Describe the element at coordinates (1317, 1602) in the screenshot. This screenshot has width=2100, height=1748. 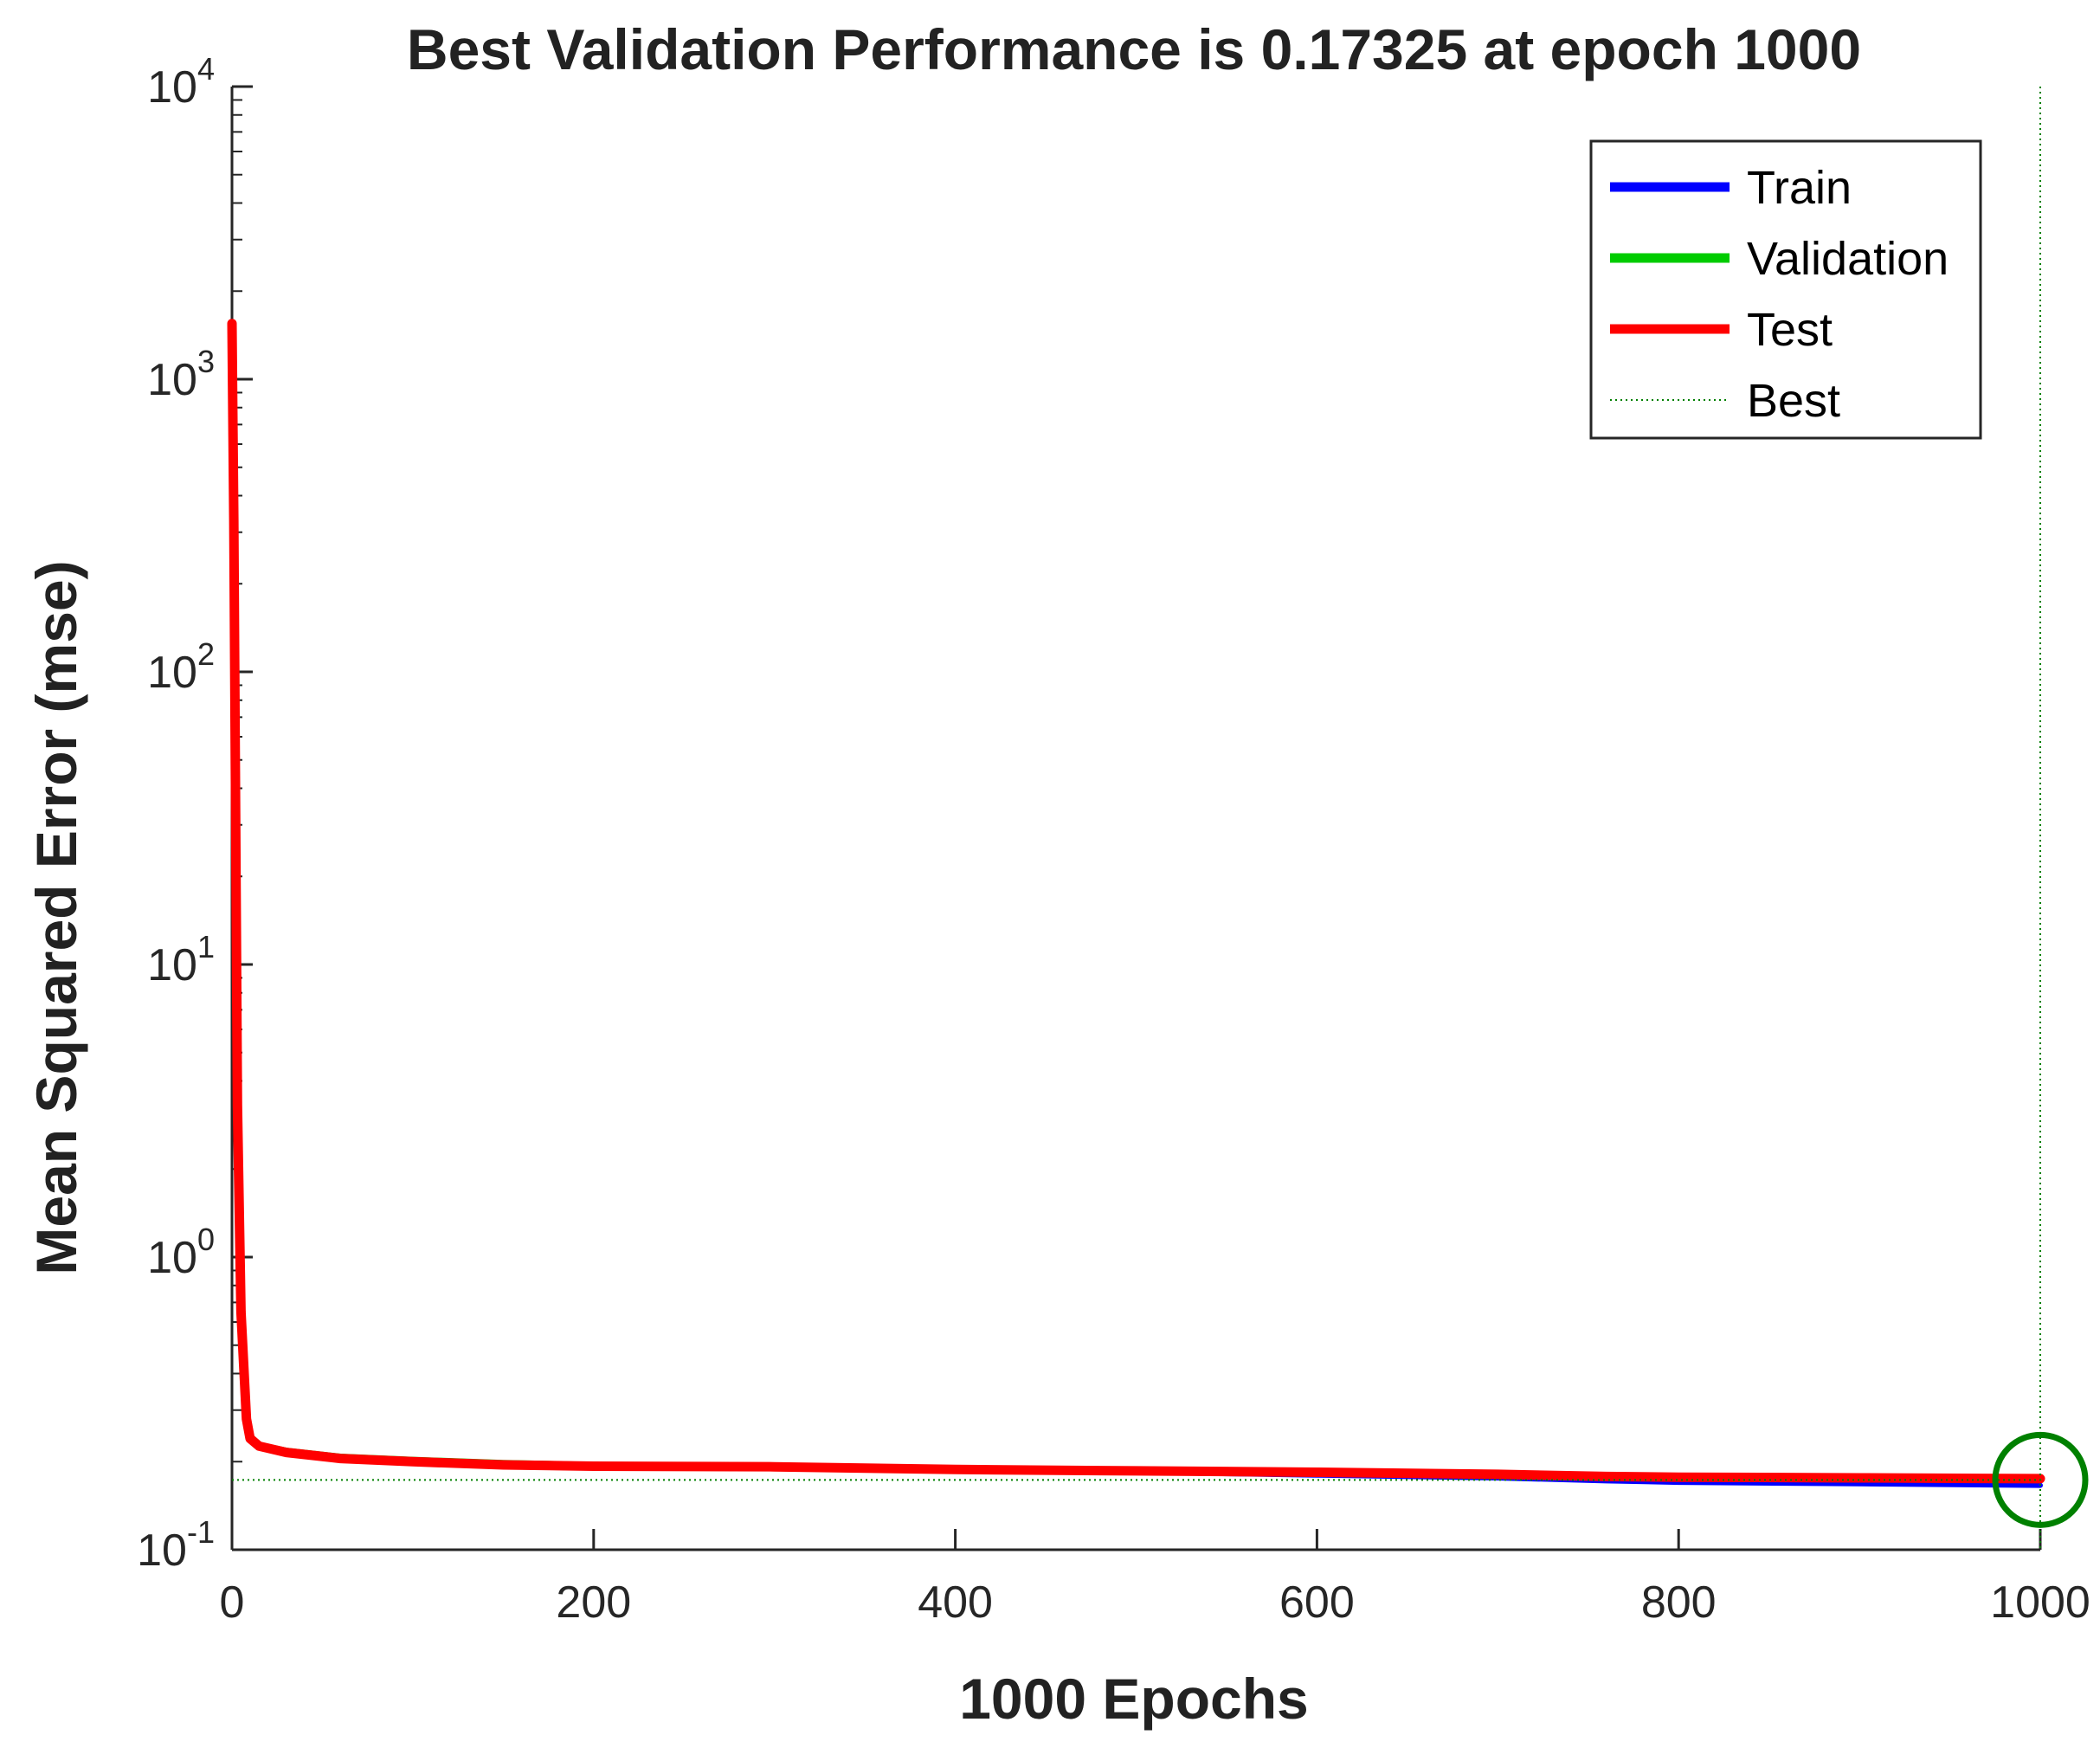
I see `x-tick-label: 600` at that location.